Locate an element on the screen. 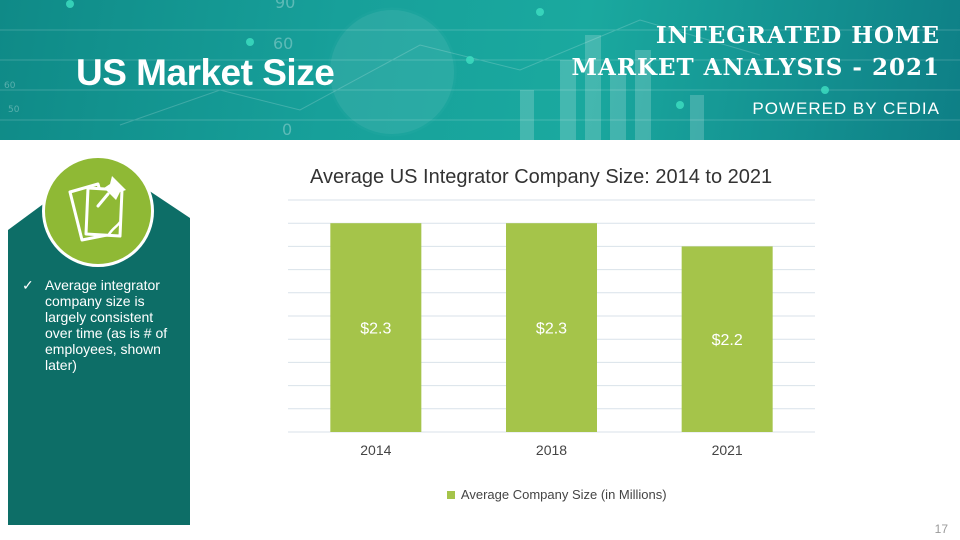 The width and height of the screenshot is (960, 540). report-title-line-1: INTEGRATED HOME is located at coordinates (797, 35).